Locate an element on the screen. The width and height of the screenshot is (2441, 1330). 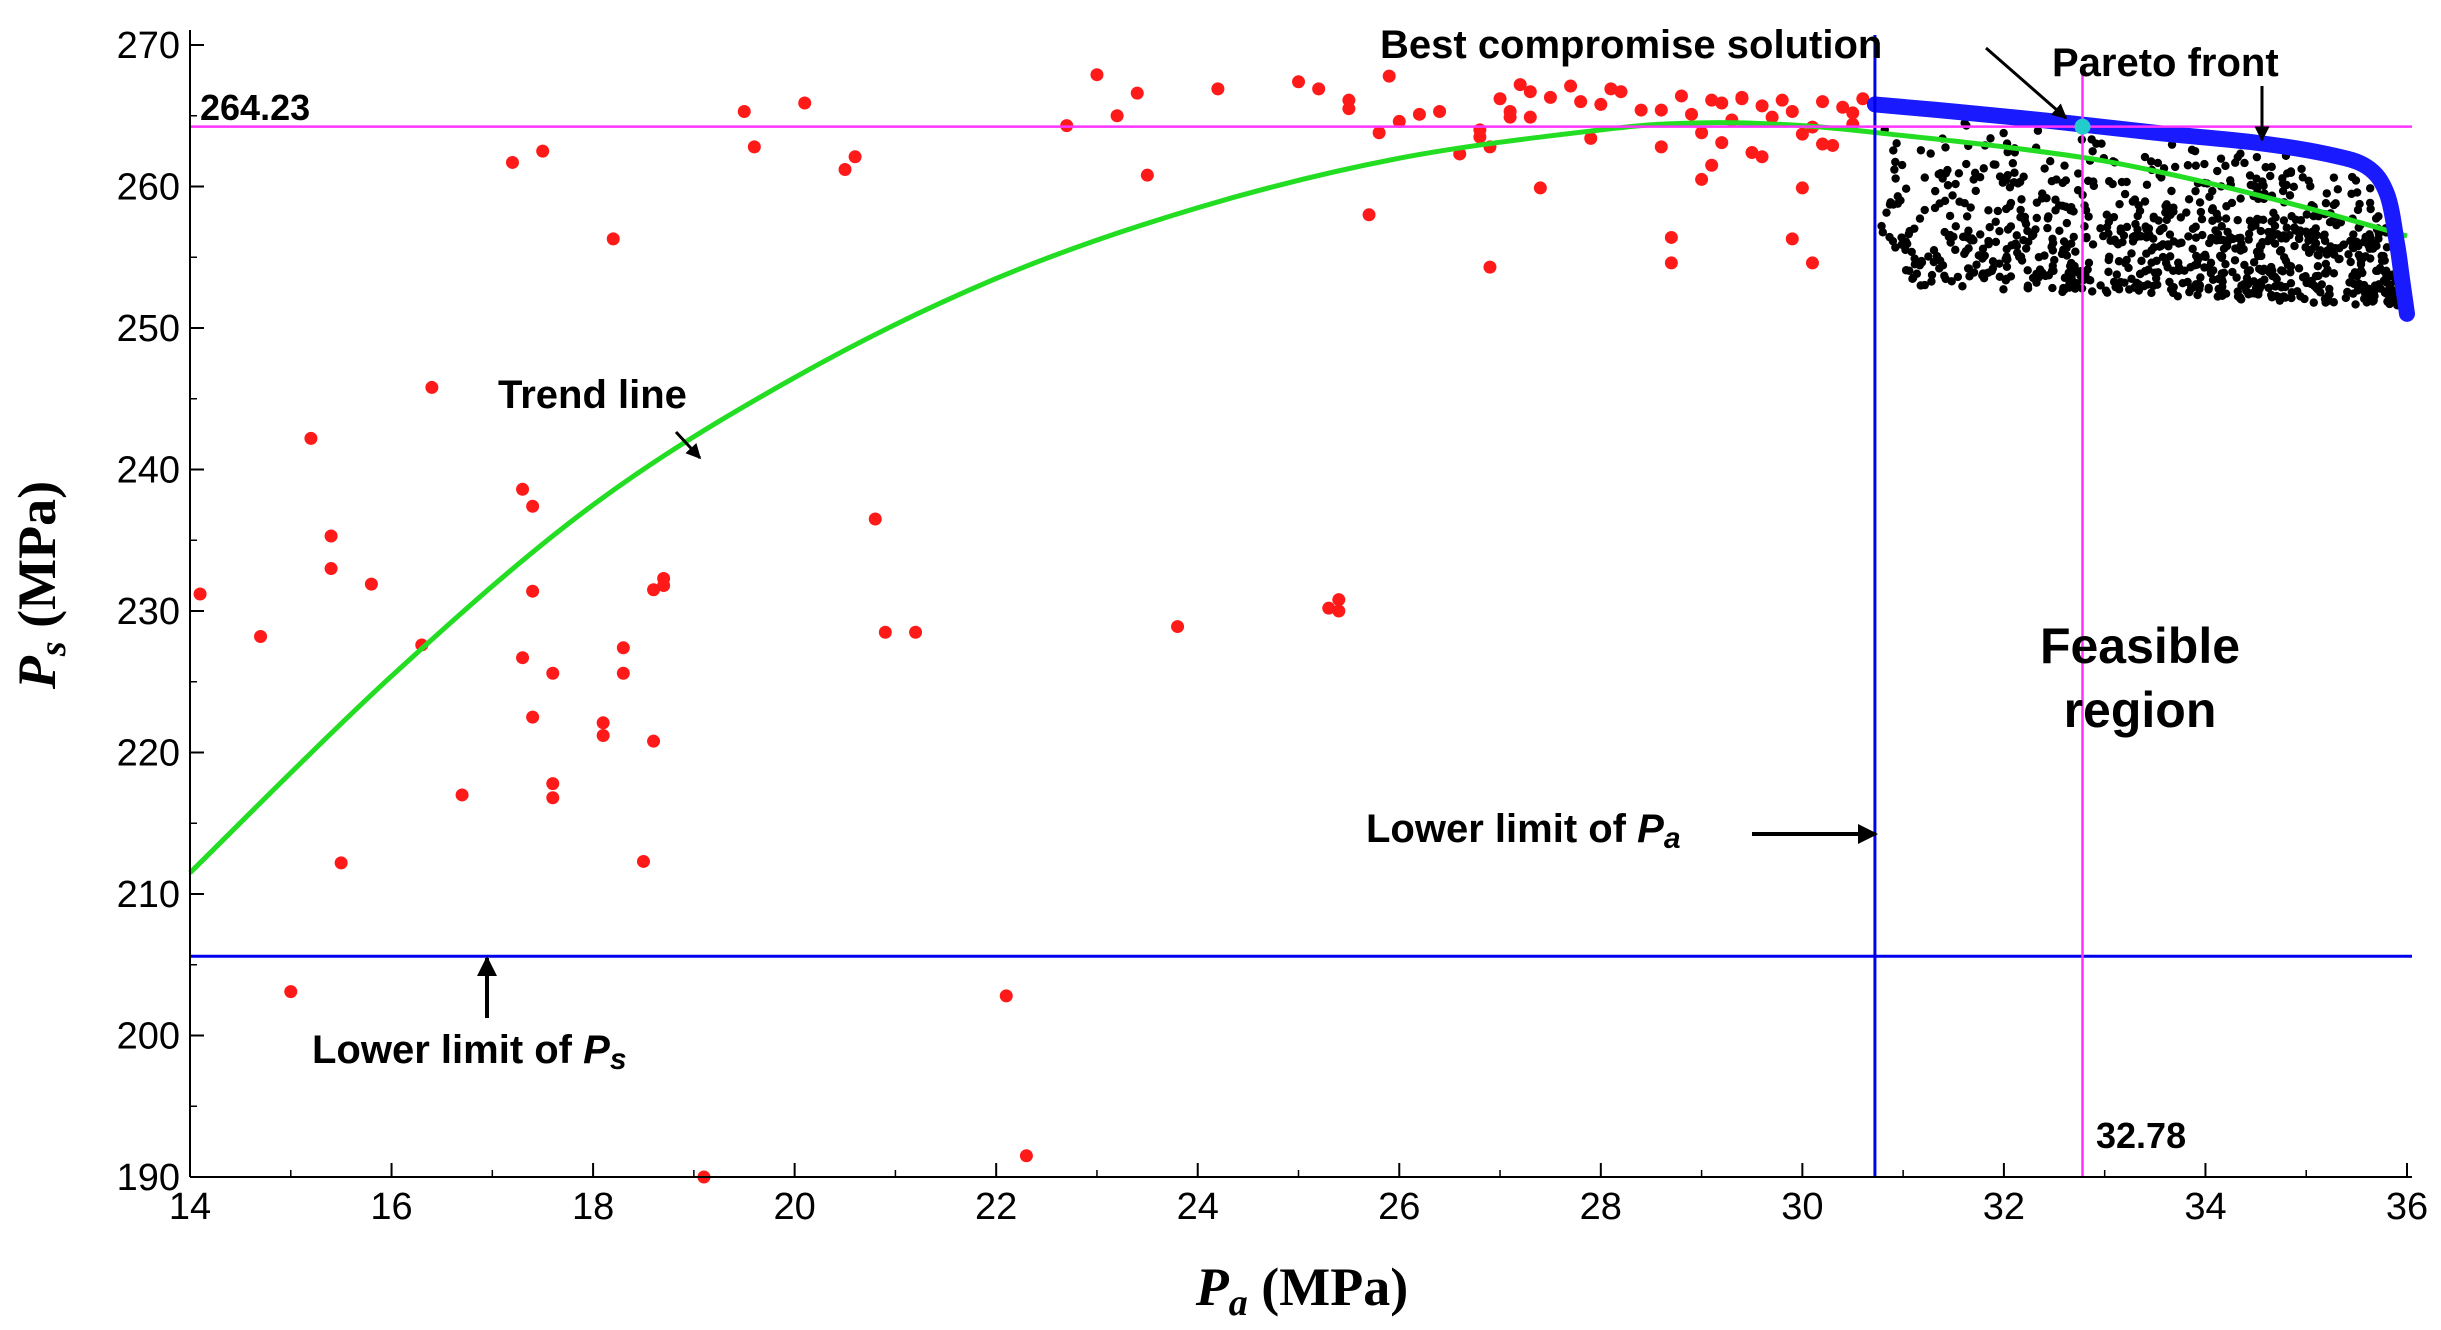
annotation-feasible: Feasible is located at coordinates (2140, 646).